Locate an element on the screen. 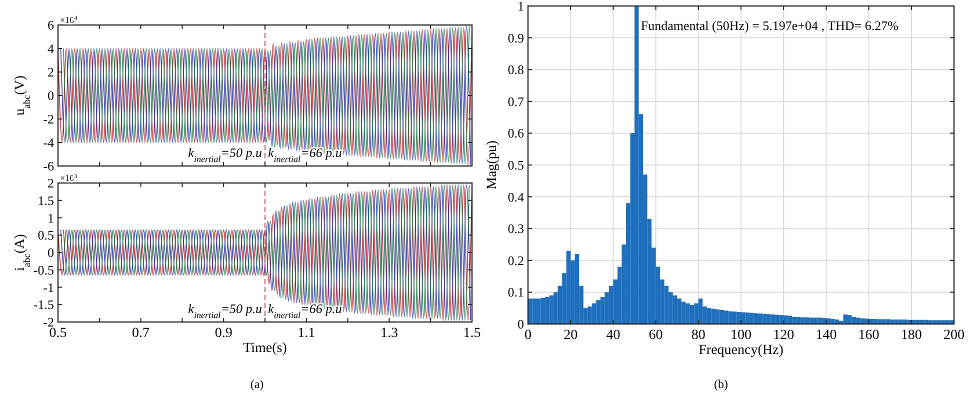 The image size is (972, 400). x-tick-label: 1.1 is located at coordinates (307, 333).